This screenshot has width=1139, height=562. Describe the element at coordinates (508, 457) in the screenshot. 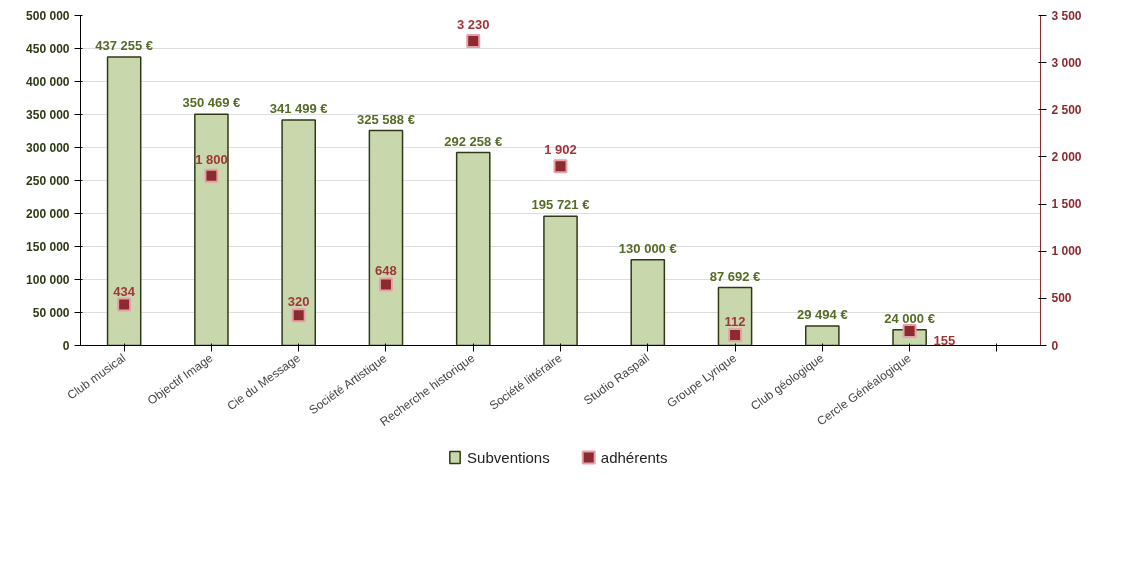

I see `legend-label: Subventions` at that location.